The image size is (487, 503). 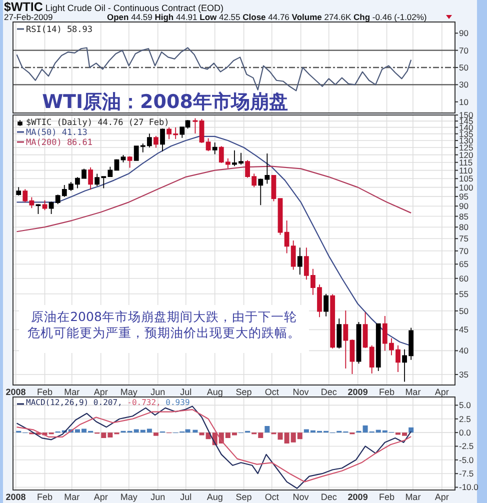 What do you see at coordinates (465, 433) in the screenshot?
I see `y-tick-label: 0.0` at bounding box center [465, 433].